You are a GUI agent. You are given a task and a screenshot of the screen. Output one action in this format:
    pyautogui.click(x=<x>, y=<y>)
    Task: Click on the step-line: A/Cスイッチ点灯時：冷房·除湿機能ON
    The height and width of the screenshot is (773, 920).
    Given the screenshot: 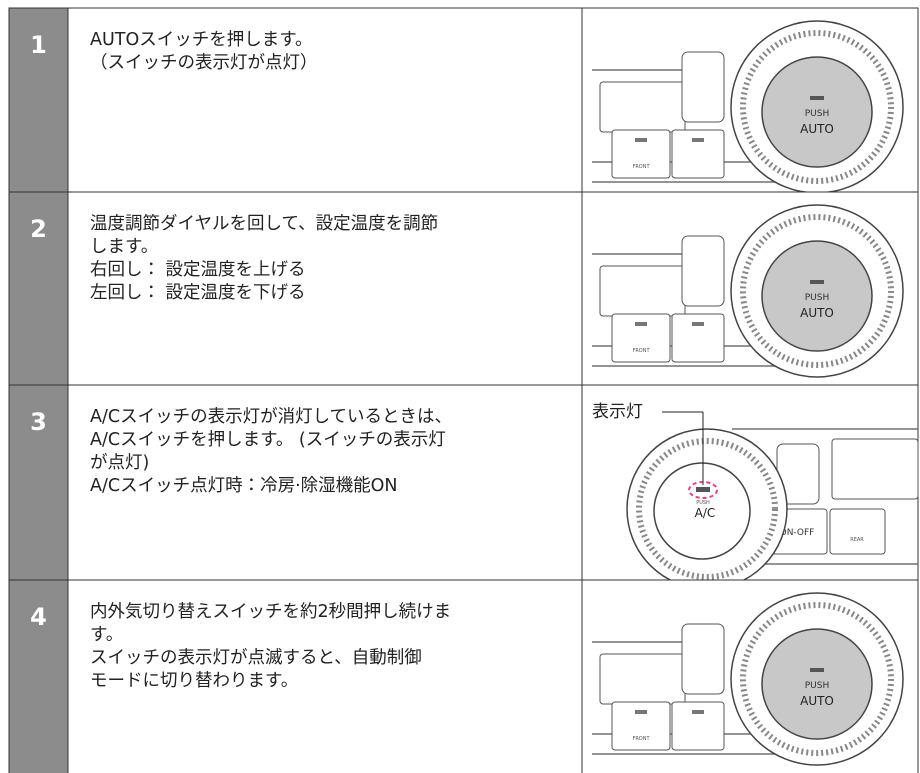 What is the action you would take?
    pyautogui.click(x=244, y=486)
    